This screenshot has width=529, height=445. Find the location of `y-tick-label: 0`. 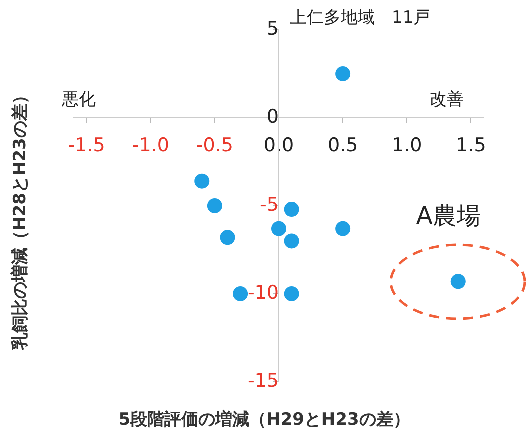

y-tick-label: 0 is located at coordinates (272, 117).